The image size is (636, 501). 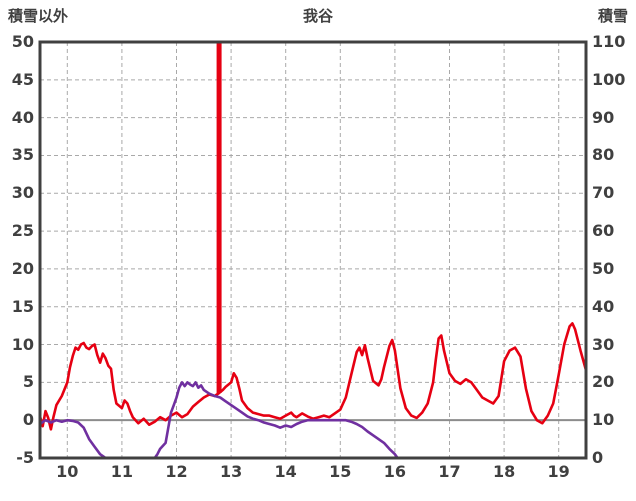 What do you see at coordinates (28, 420) in the screenshot?
I see `y-left-tick-label: 0` at bounding box center [28, 420].